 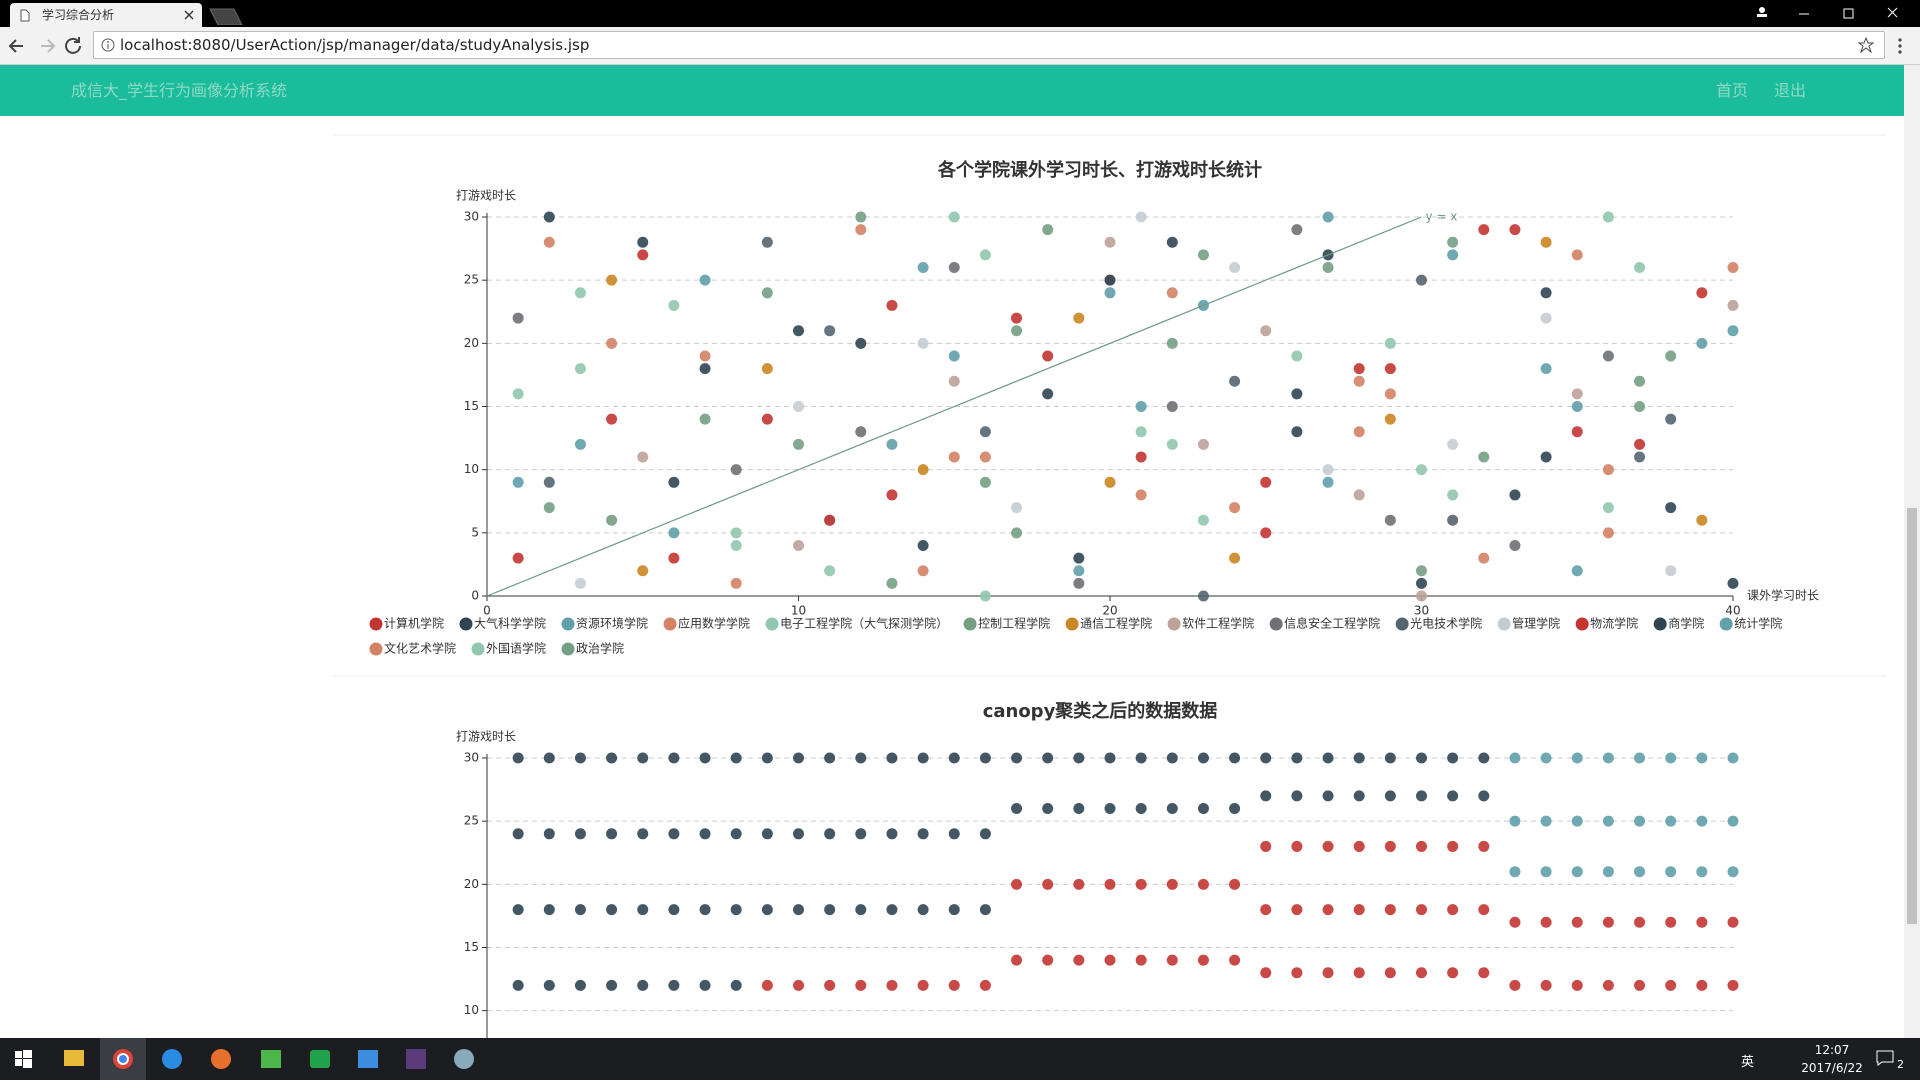 I want to click on menu-button, so click(x=1900, y=46).